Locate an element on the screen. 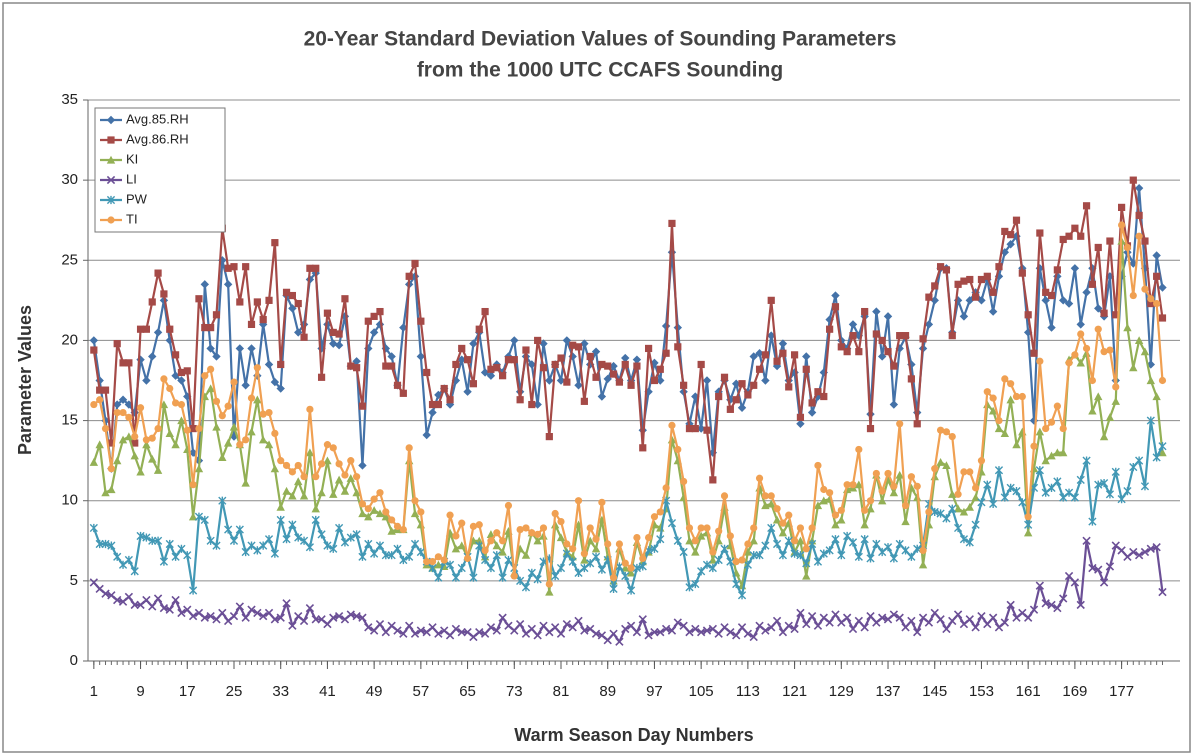  chart-title: from the 1000 UTC CCAFS Sounding is located at coordinates (600, 70).